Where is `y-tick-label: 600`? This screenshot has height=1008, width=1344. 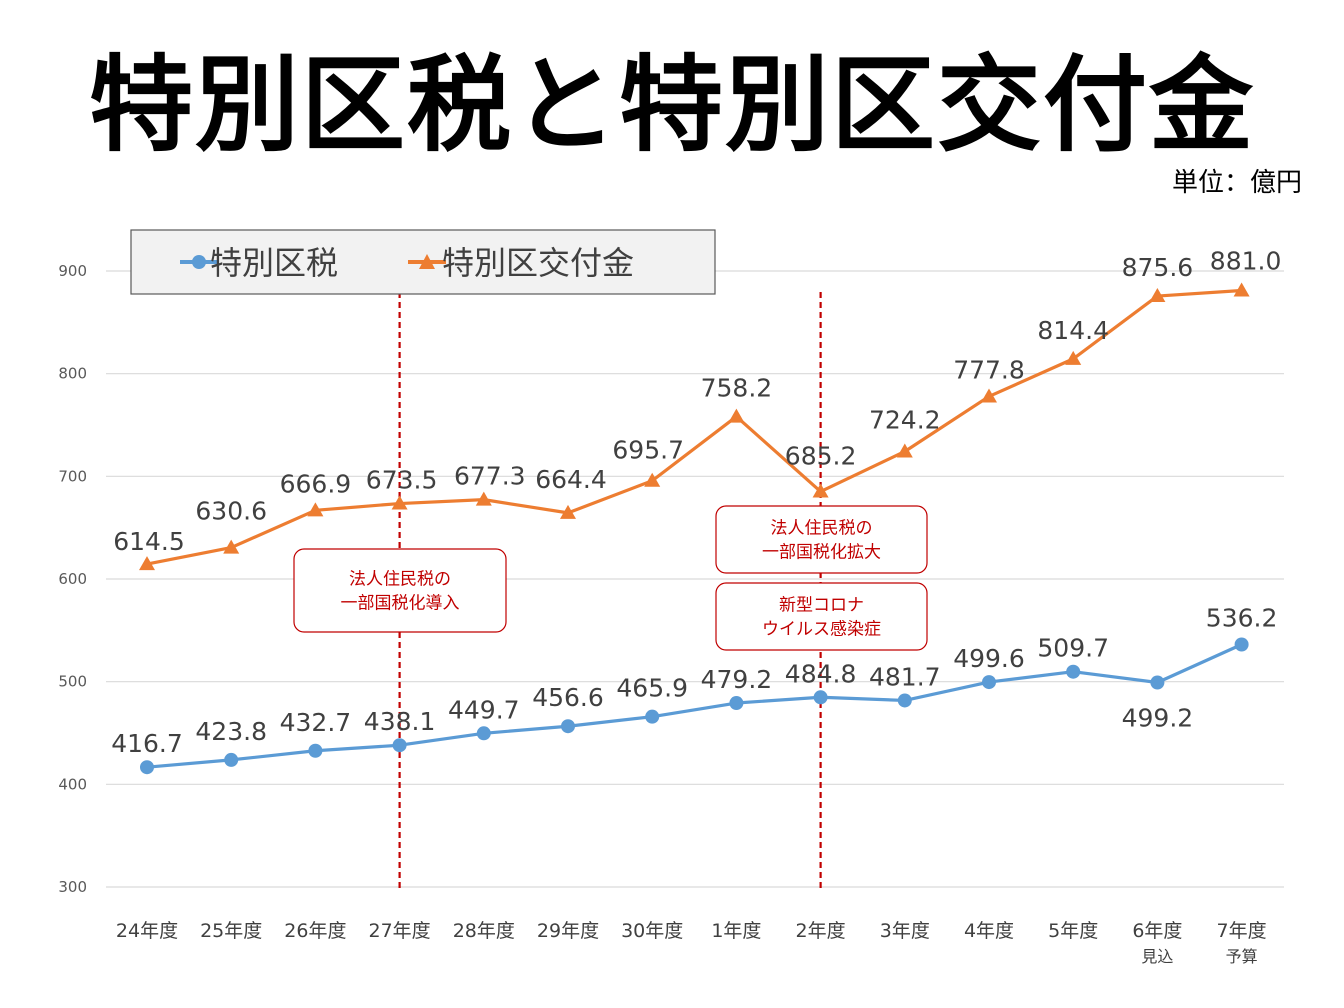
y-tick-label: 600 is located at coordinates (72, 579).